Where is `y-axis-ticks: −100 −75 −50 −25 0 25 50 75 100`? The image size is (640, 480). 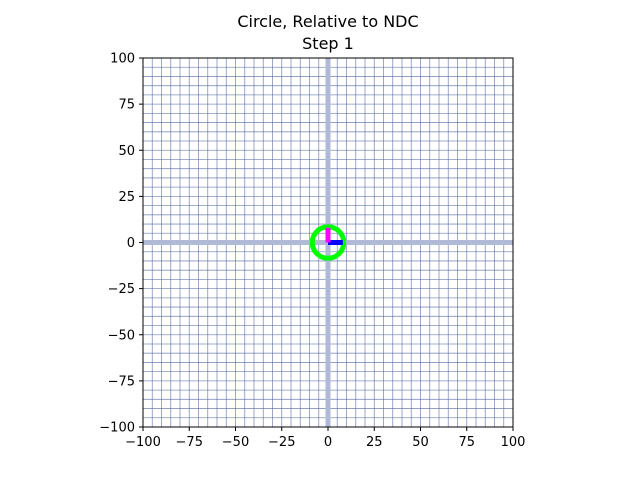
y-axis-ticks: −100 −75 −50 −25 0 25 50 75 100 is located at coordinates (121, 244).